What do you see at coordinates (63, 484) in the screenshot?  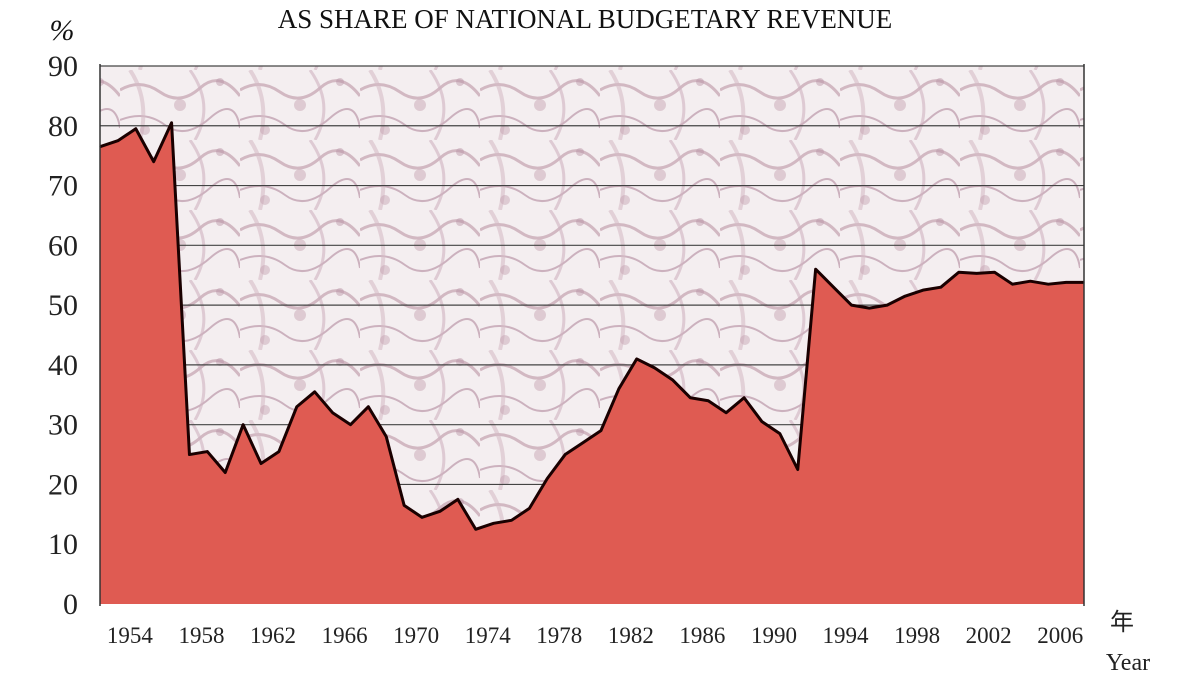 I see `y-tick-label-20: 20` at bounding box center [63, 484].